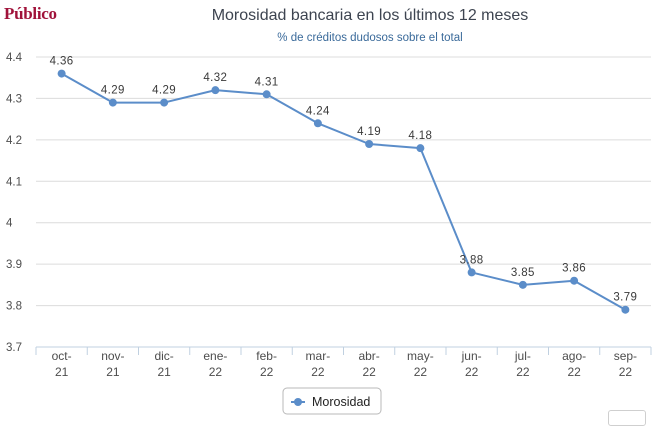 Image resolution: width=655 pixels, height=426 pixels. What do you see at coordinates (318, 111) in the screenshot?
I see `data-label: 4.24` at bounding box center [318, 111].